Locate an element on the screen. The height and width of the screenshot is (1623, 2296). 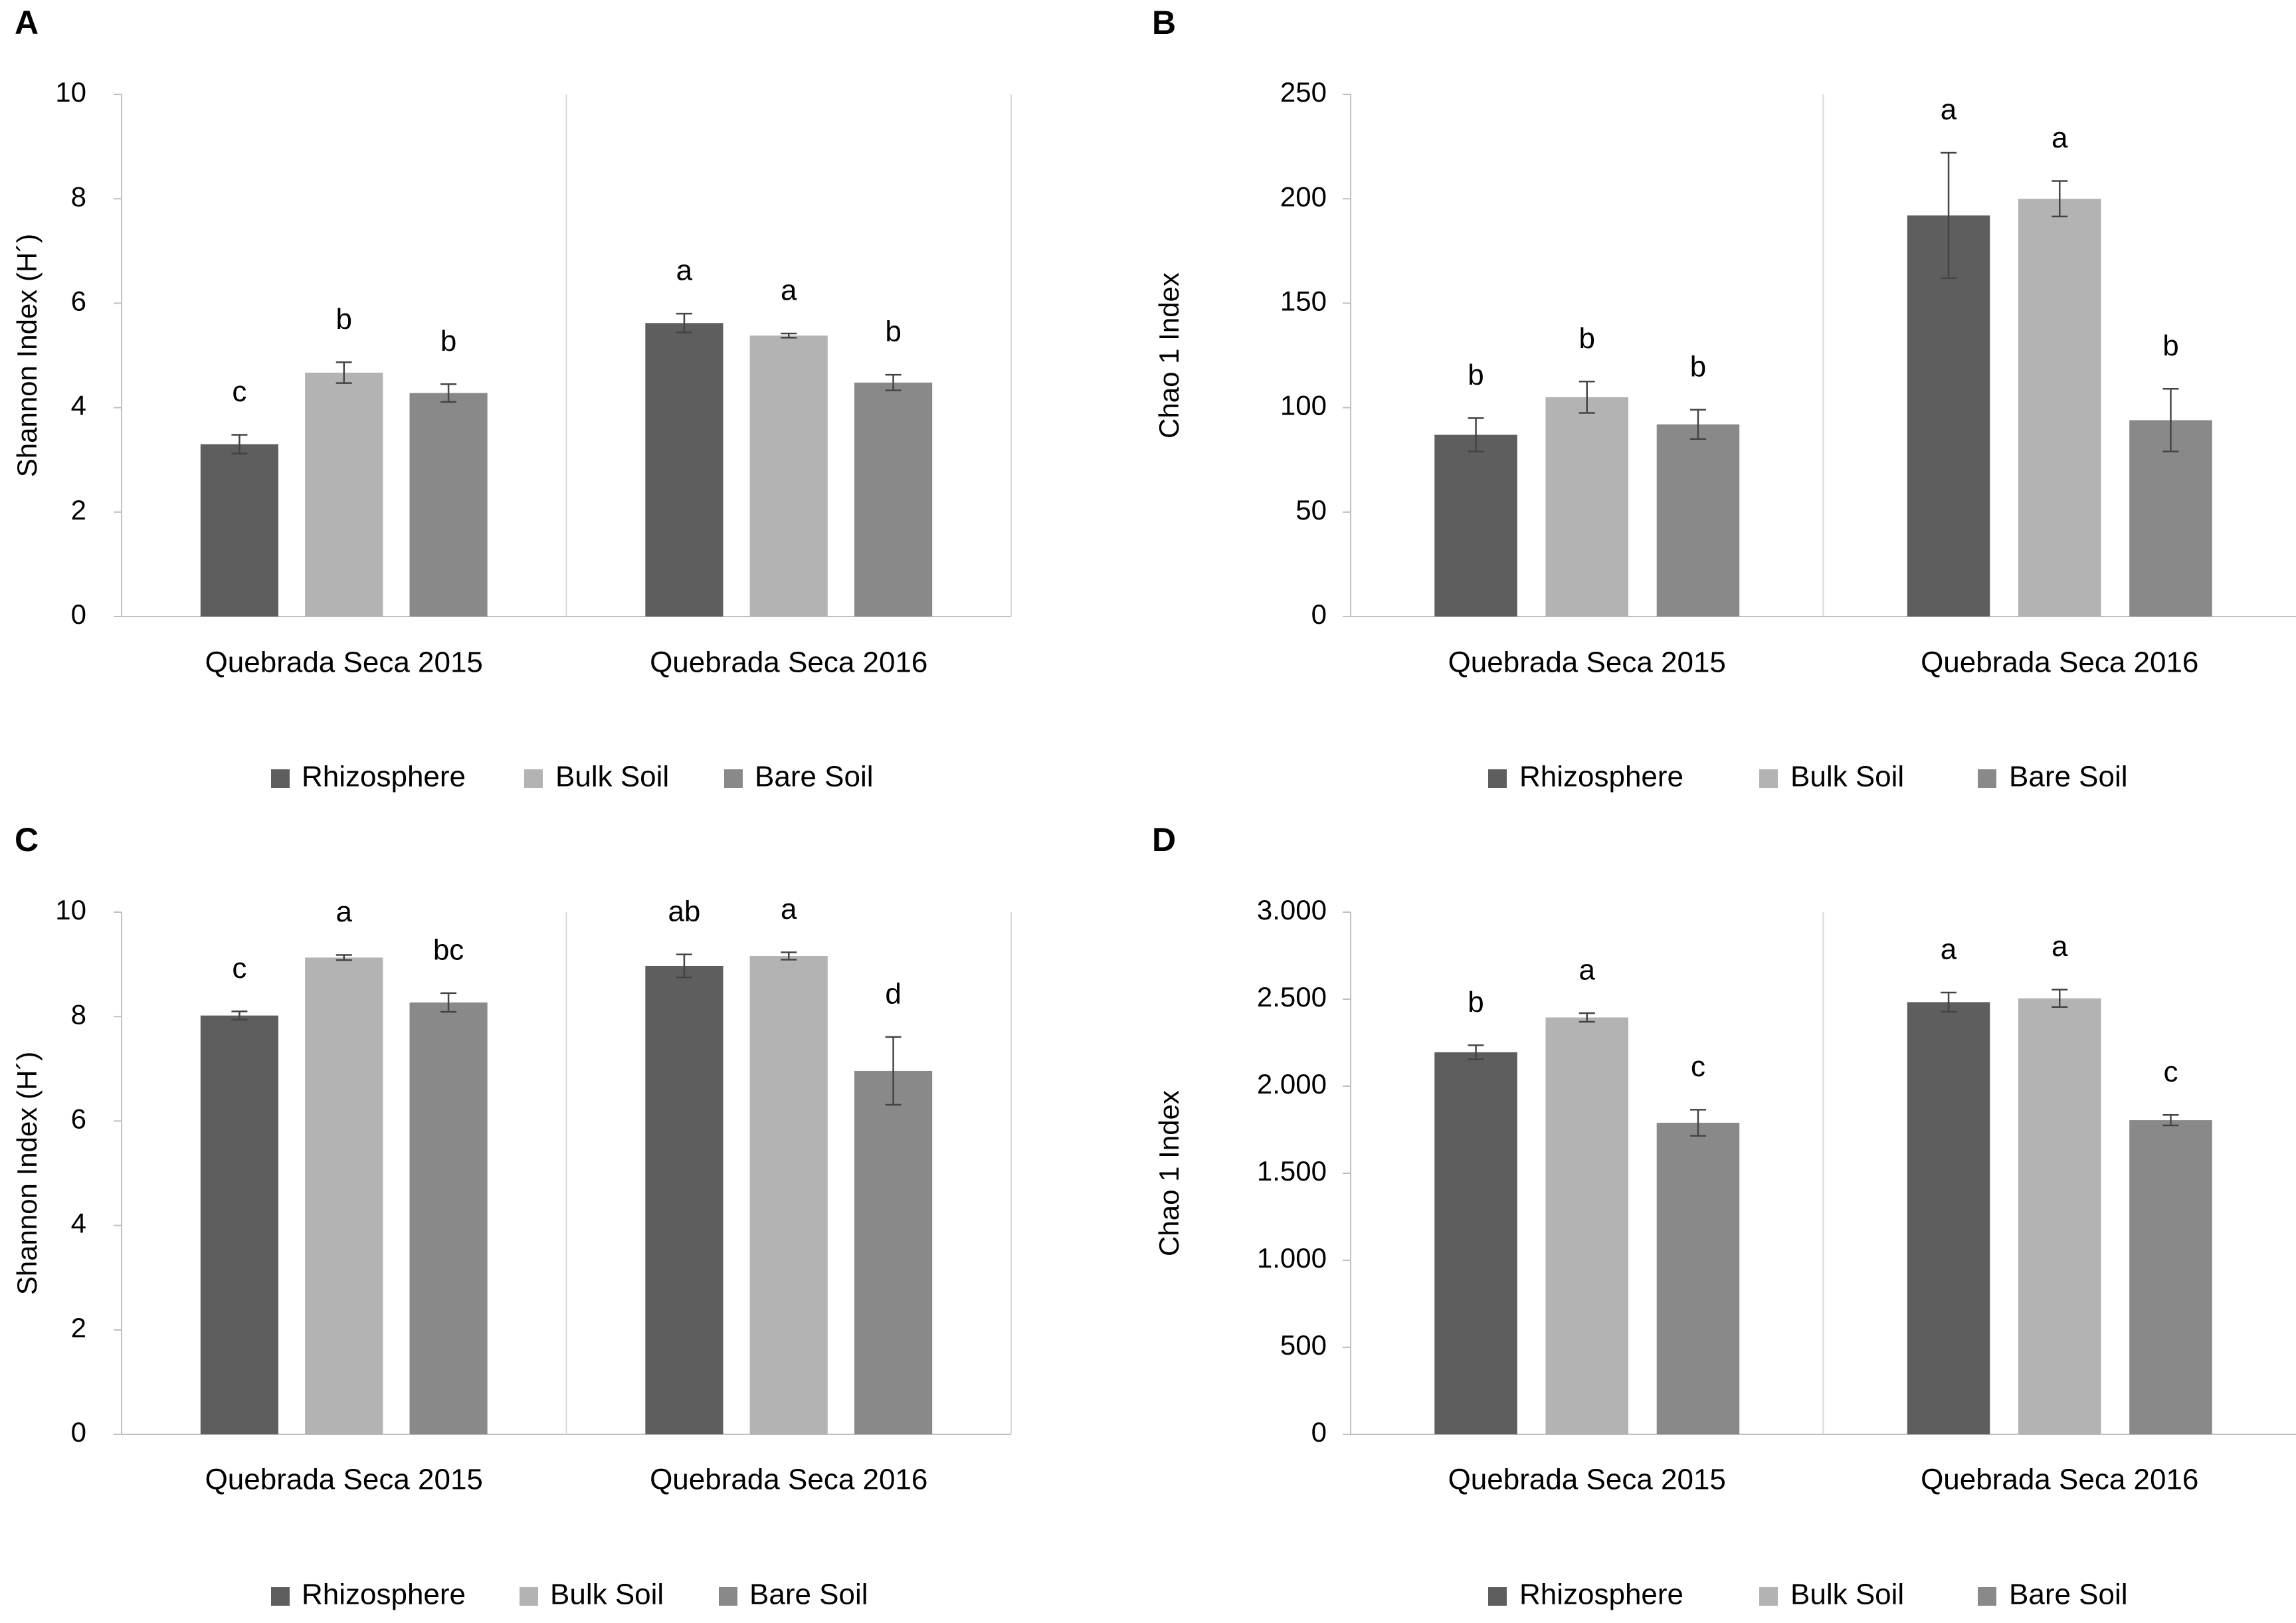
panel-label: B is located at coordinates (1164, 23).